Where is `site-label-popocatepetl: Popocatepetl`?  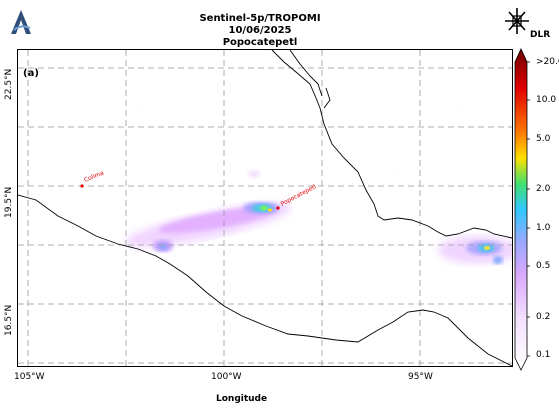 site-label-popocatepetl: Popocatepetl is located at coordinates (299, 195).